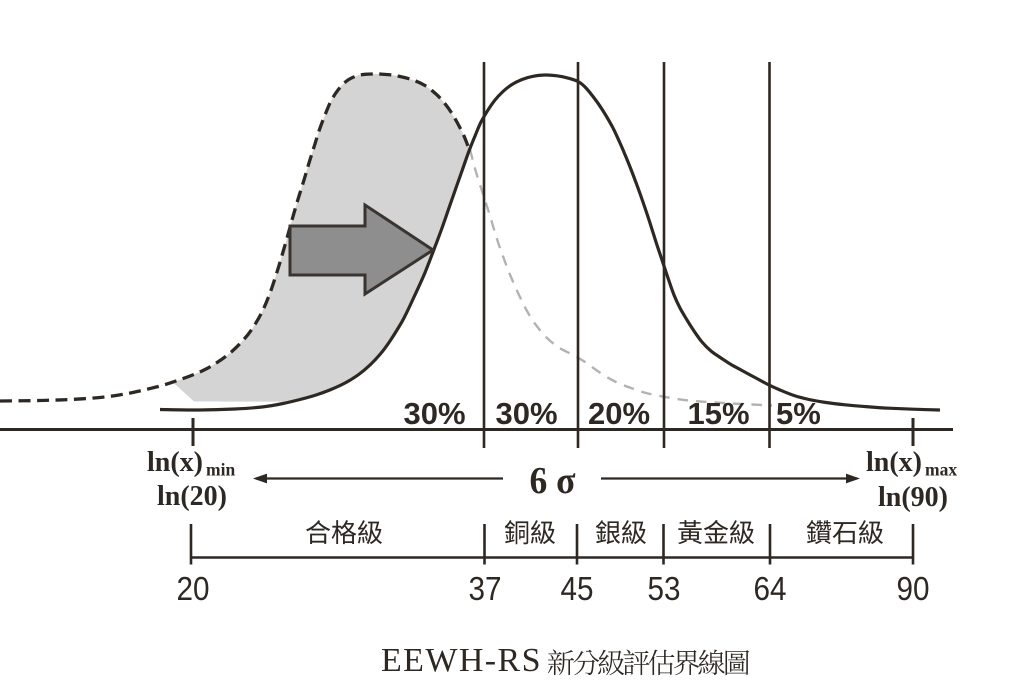 This screenshot has width=1024, height=691. What do you see at coordinates (461, 660) in the screenshot?
I see `svg-text: EEWH-RS` at bounding box center [461, 660].